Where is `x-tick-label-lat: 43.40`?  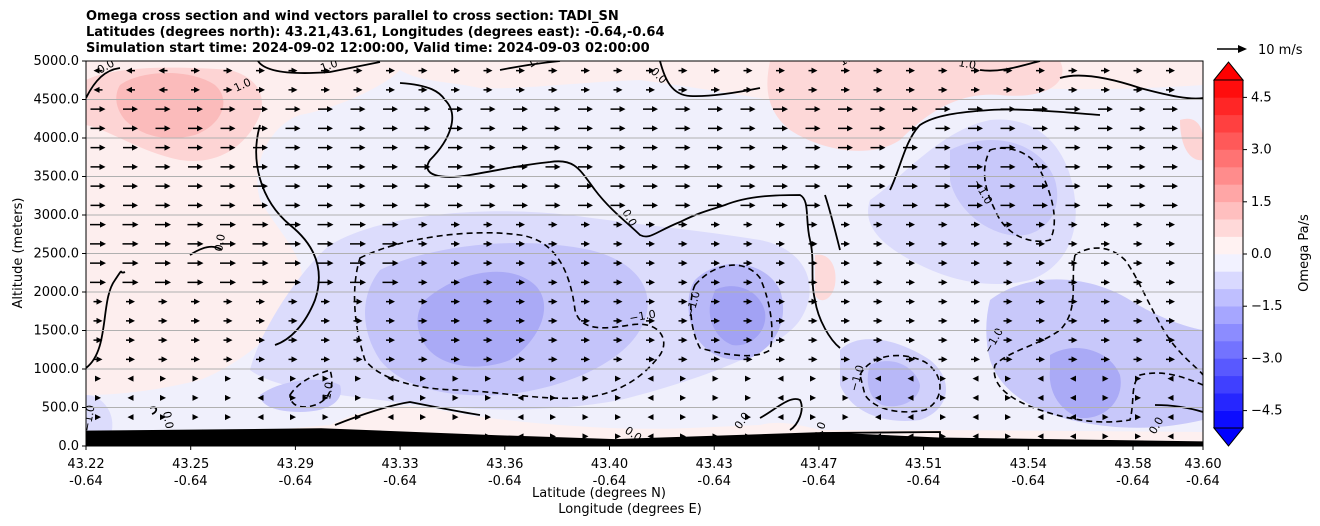
x-tick-label-lat: 43.40 is located at coordinates (609, 464).